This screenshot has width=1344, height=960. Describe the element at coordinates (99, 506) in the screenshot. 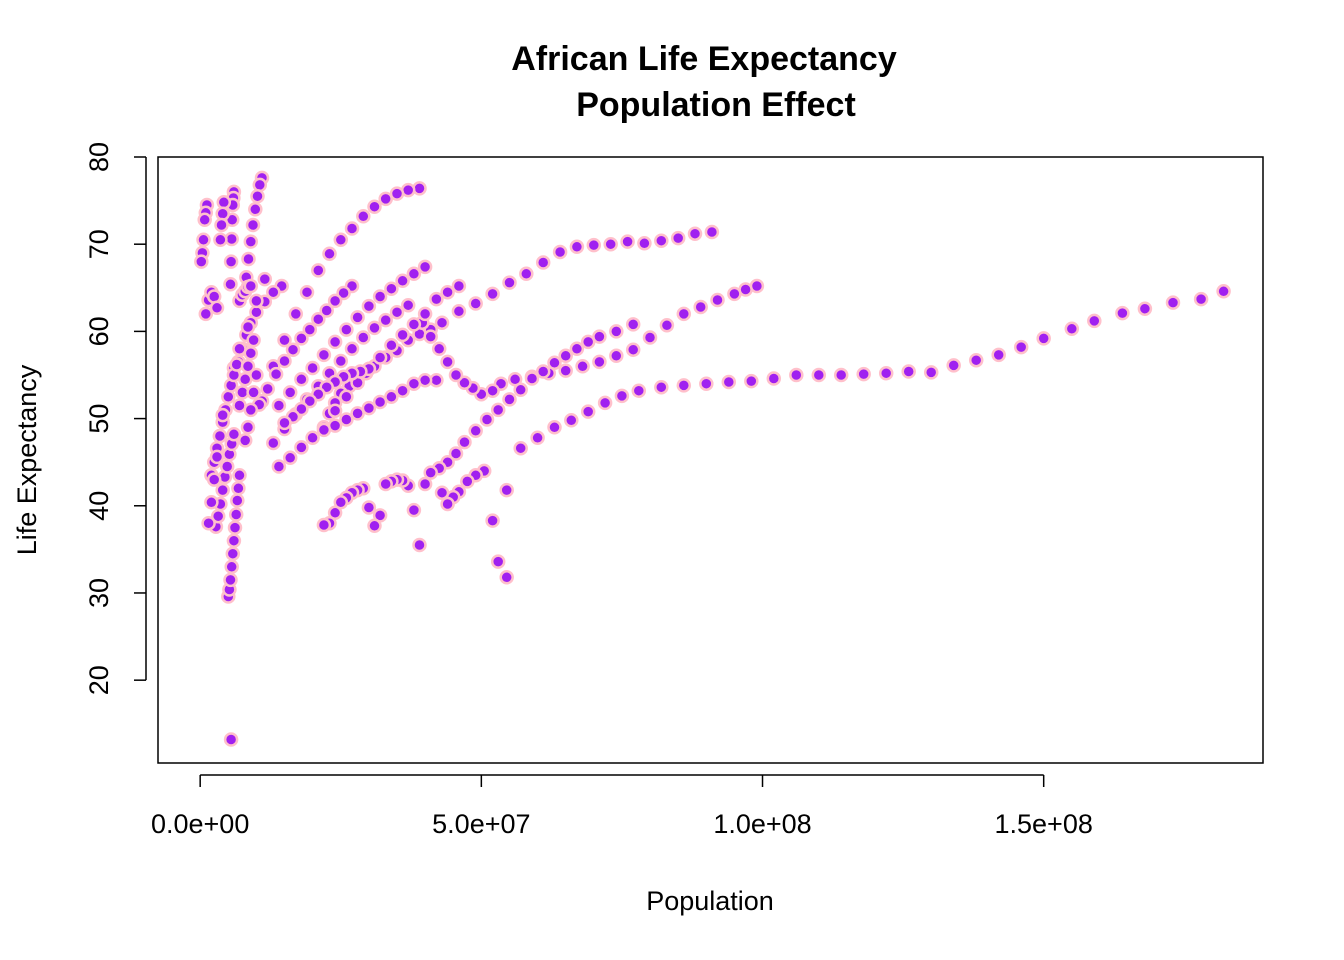

I see `y-tick-label: 40` at that location.